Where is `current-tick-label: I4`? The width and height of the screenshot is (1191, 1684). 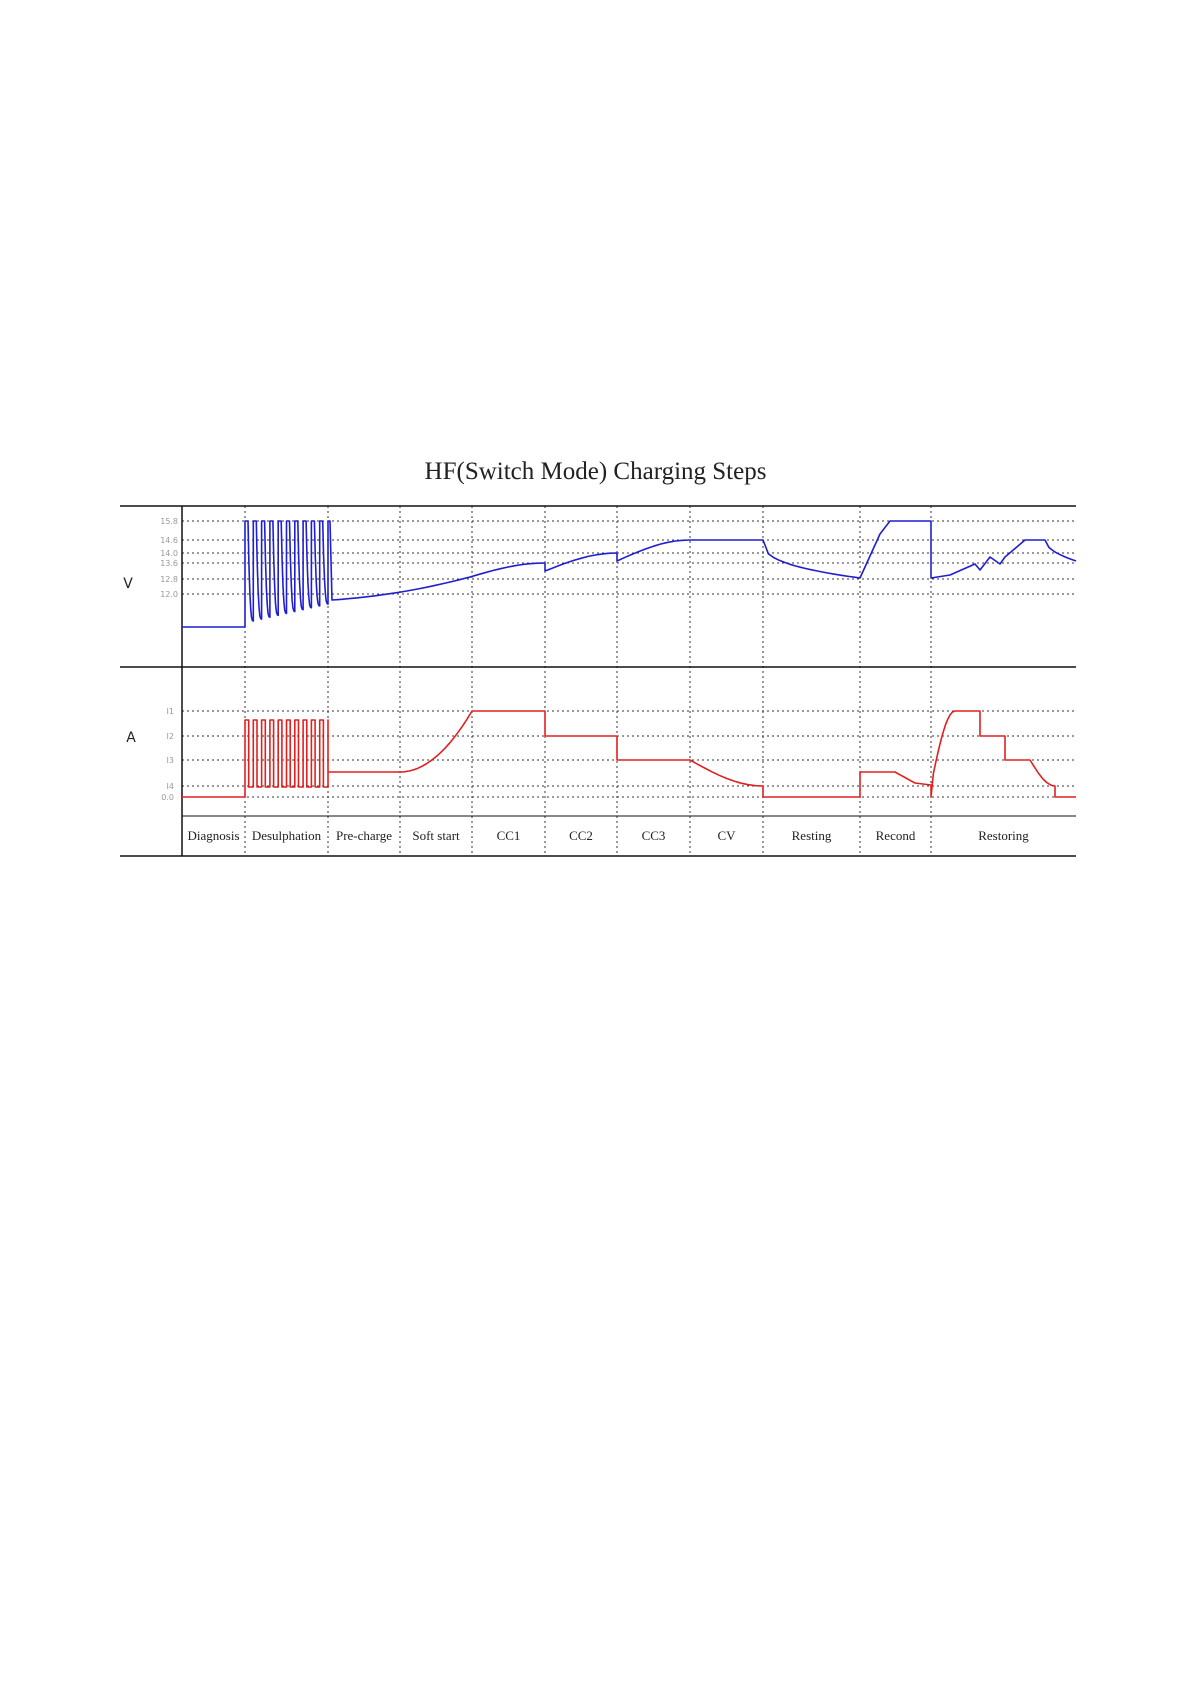
current-tick-label: I4 is located at coordinates (170, 786).